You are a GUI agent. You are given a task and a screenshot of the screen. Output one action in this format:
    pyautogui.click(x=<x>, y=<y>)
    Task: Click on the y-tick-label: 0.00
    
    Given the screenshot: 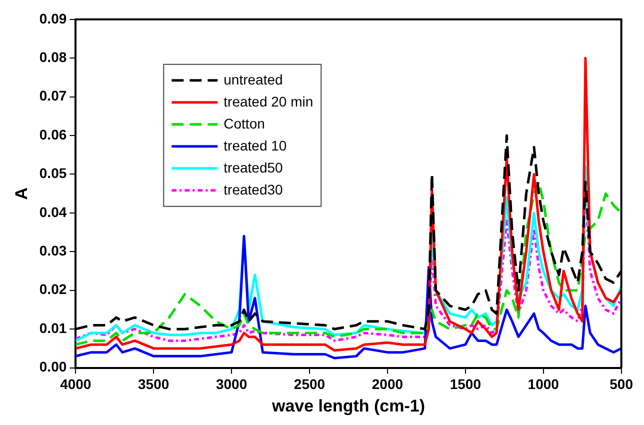 What is the action you would take?
    pyautogui.click(x=53, y=366)
    